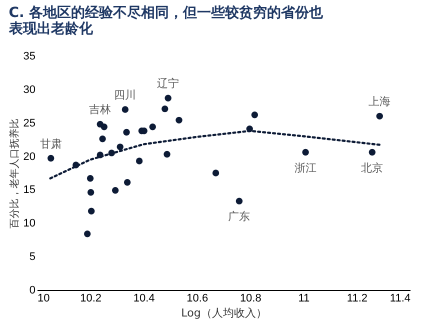 The width and height of the screenshot is (424, 322). What do you see at coordinates (44, 298) in the screenshot?
I see `x-tick-label: 10` at bounding box center [44, 298].